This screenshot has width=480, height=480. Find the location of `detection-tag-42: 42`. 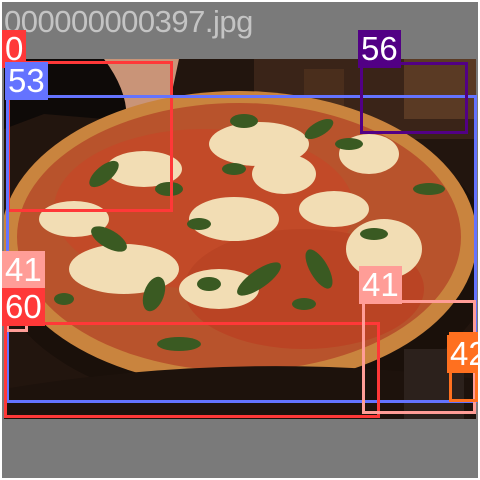

detection-tag-42: 42 is located at coordinates (462, 354).